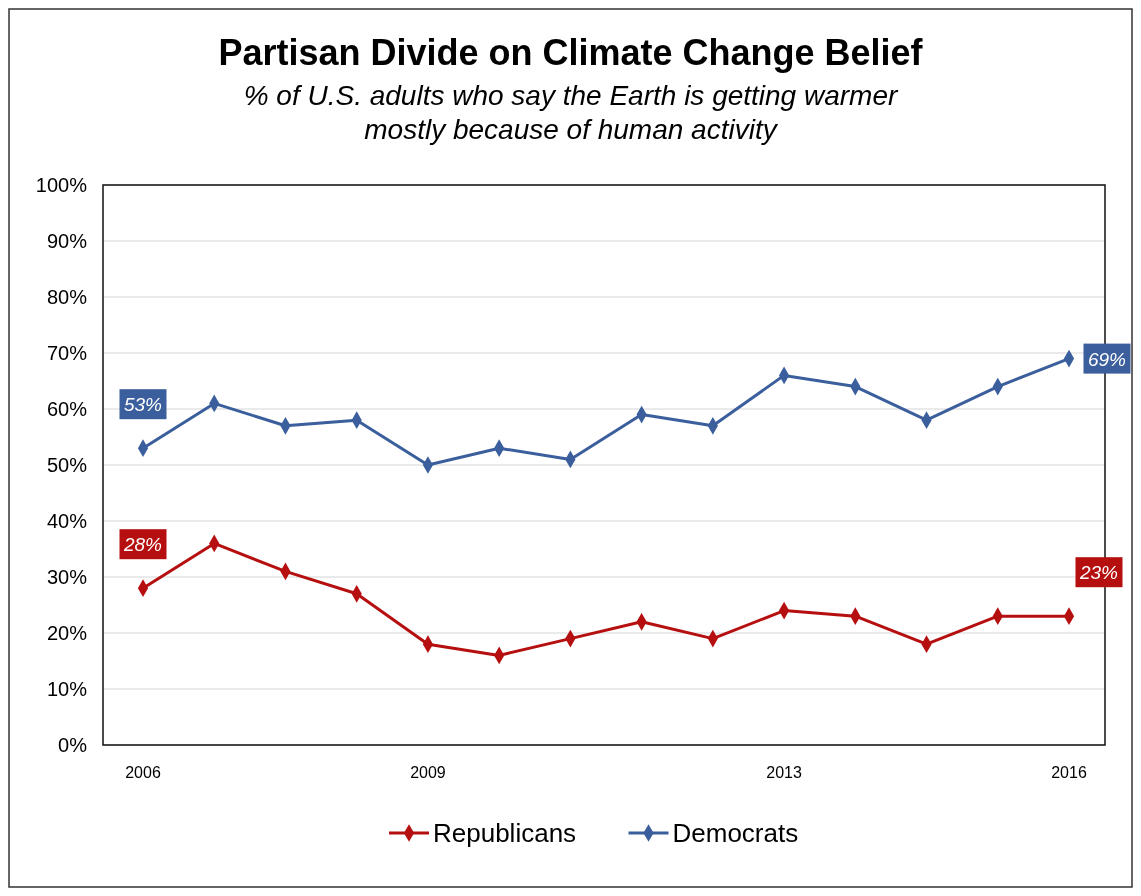 The height and width of the screenshot is (896, 1141). Describe the element at coordinates (67, 241) in the screenshot. I see `y-tick-label: 90%` at that location.